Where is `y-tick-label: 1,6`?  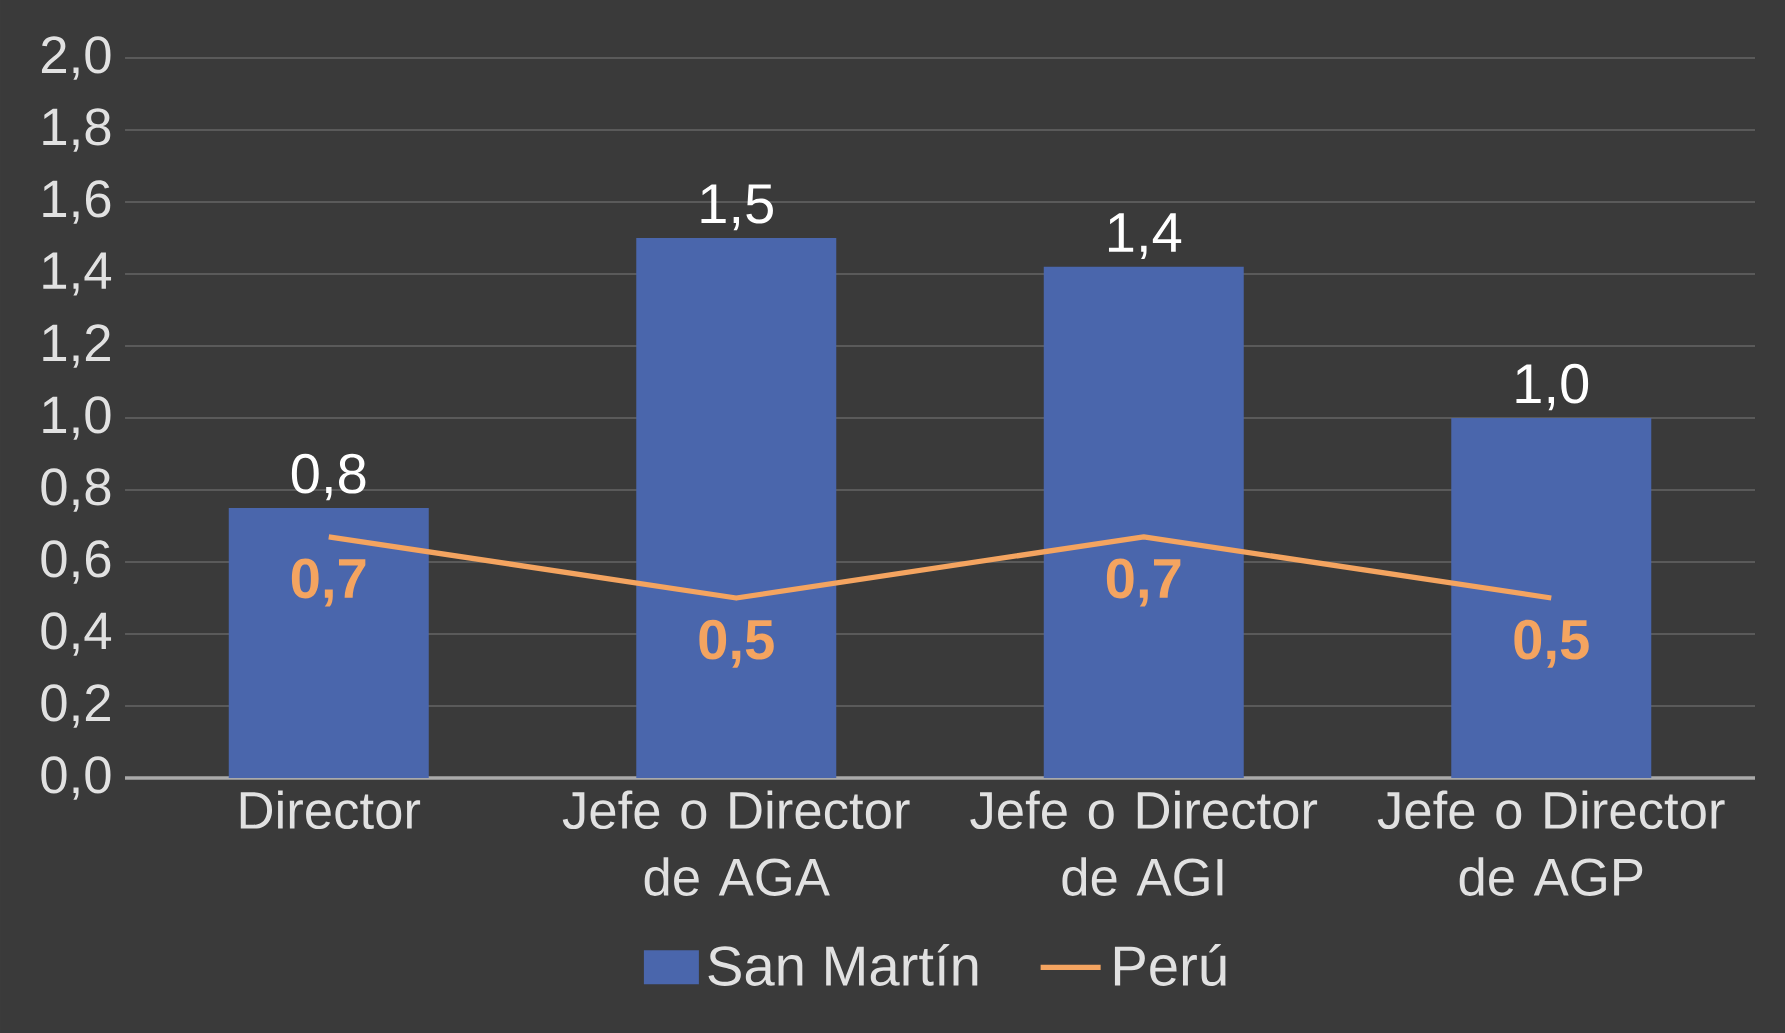 y-tick-label: 1,6 is located at coordinates (77, 202).